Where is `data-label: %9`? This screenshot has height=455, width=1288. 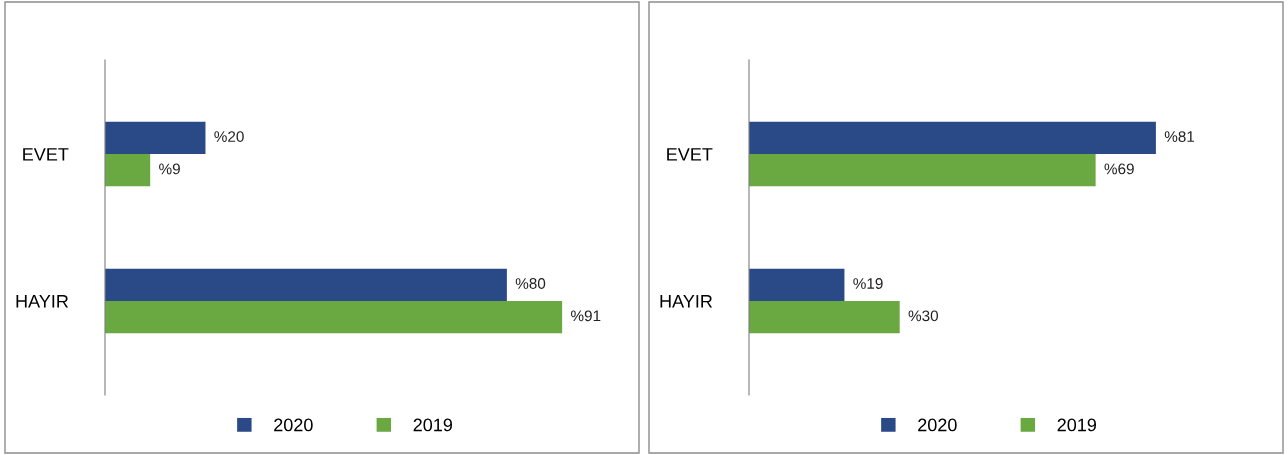
data-label: %9 is located at coordinates (169, 169).